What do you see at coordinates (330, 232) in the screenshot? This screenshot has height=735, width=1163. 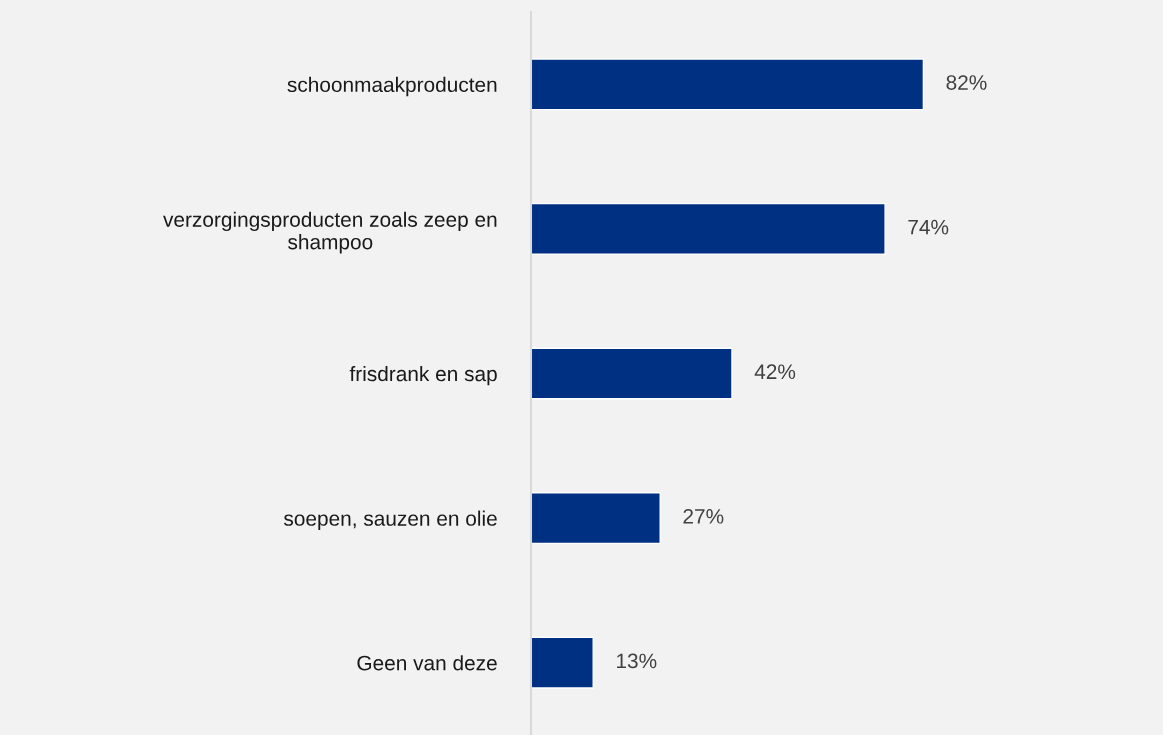 I see `y-tick-label: verzorgingsproducten zoals zeep en shampoo` at bounding box center [330, 232].